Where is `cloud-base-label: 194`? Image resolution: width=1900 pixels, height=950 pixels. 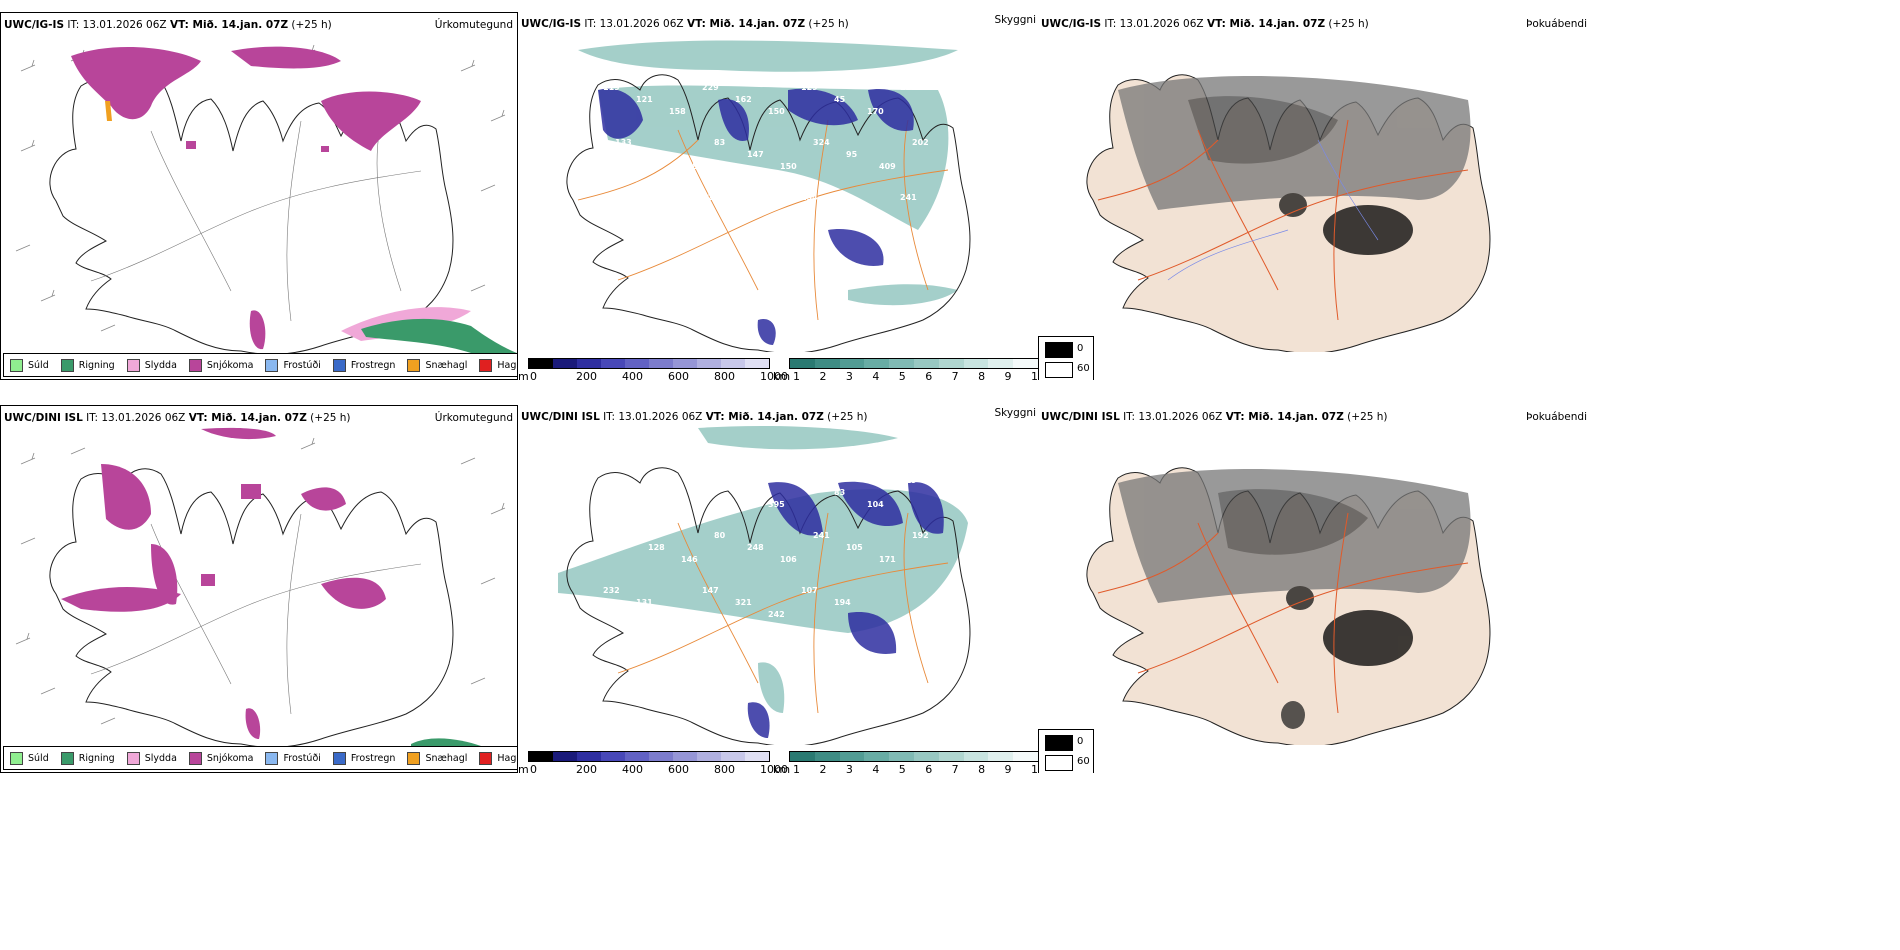
cloud-base-label: 194 is located at coordinates (842, 602).